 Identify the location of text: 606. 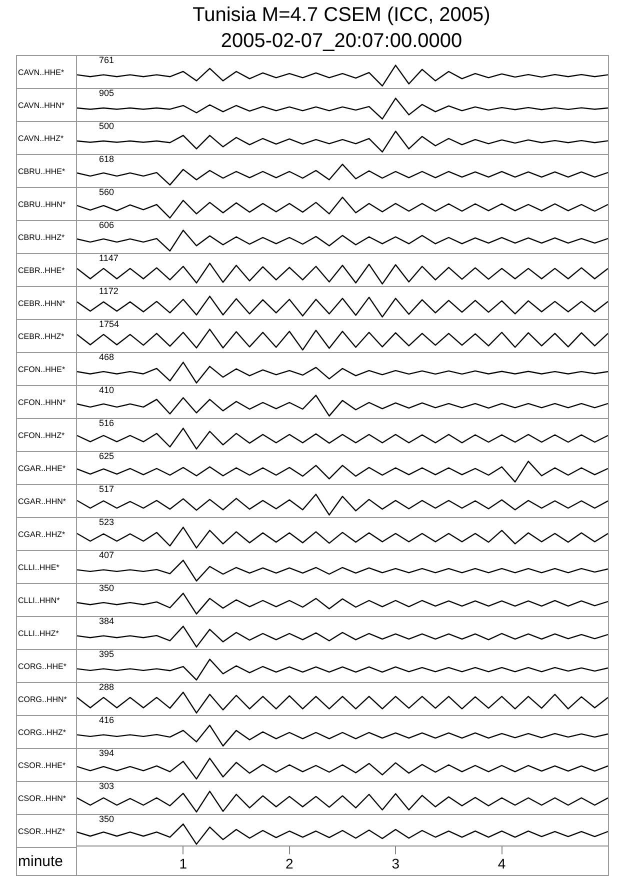
(106, 225).